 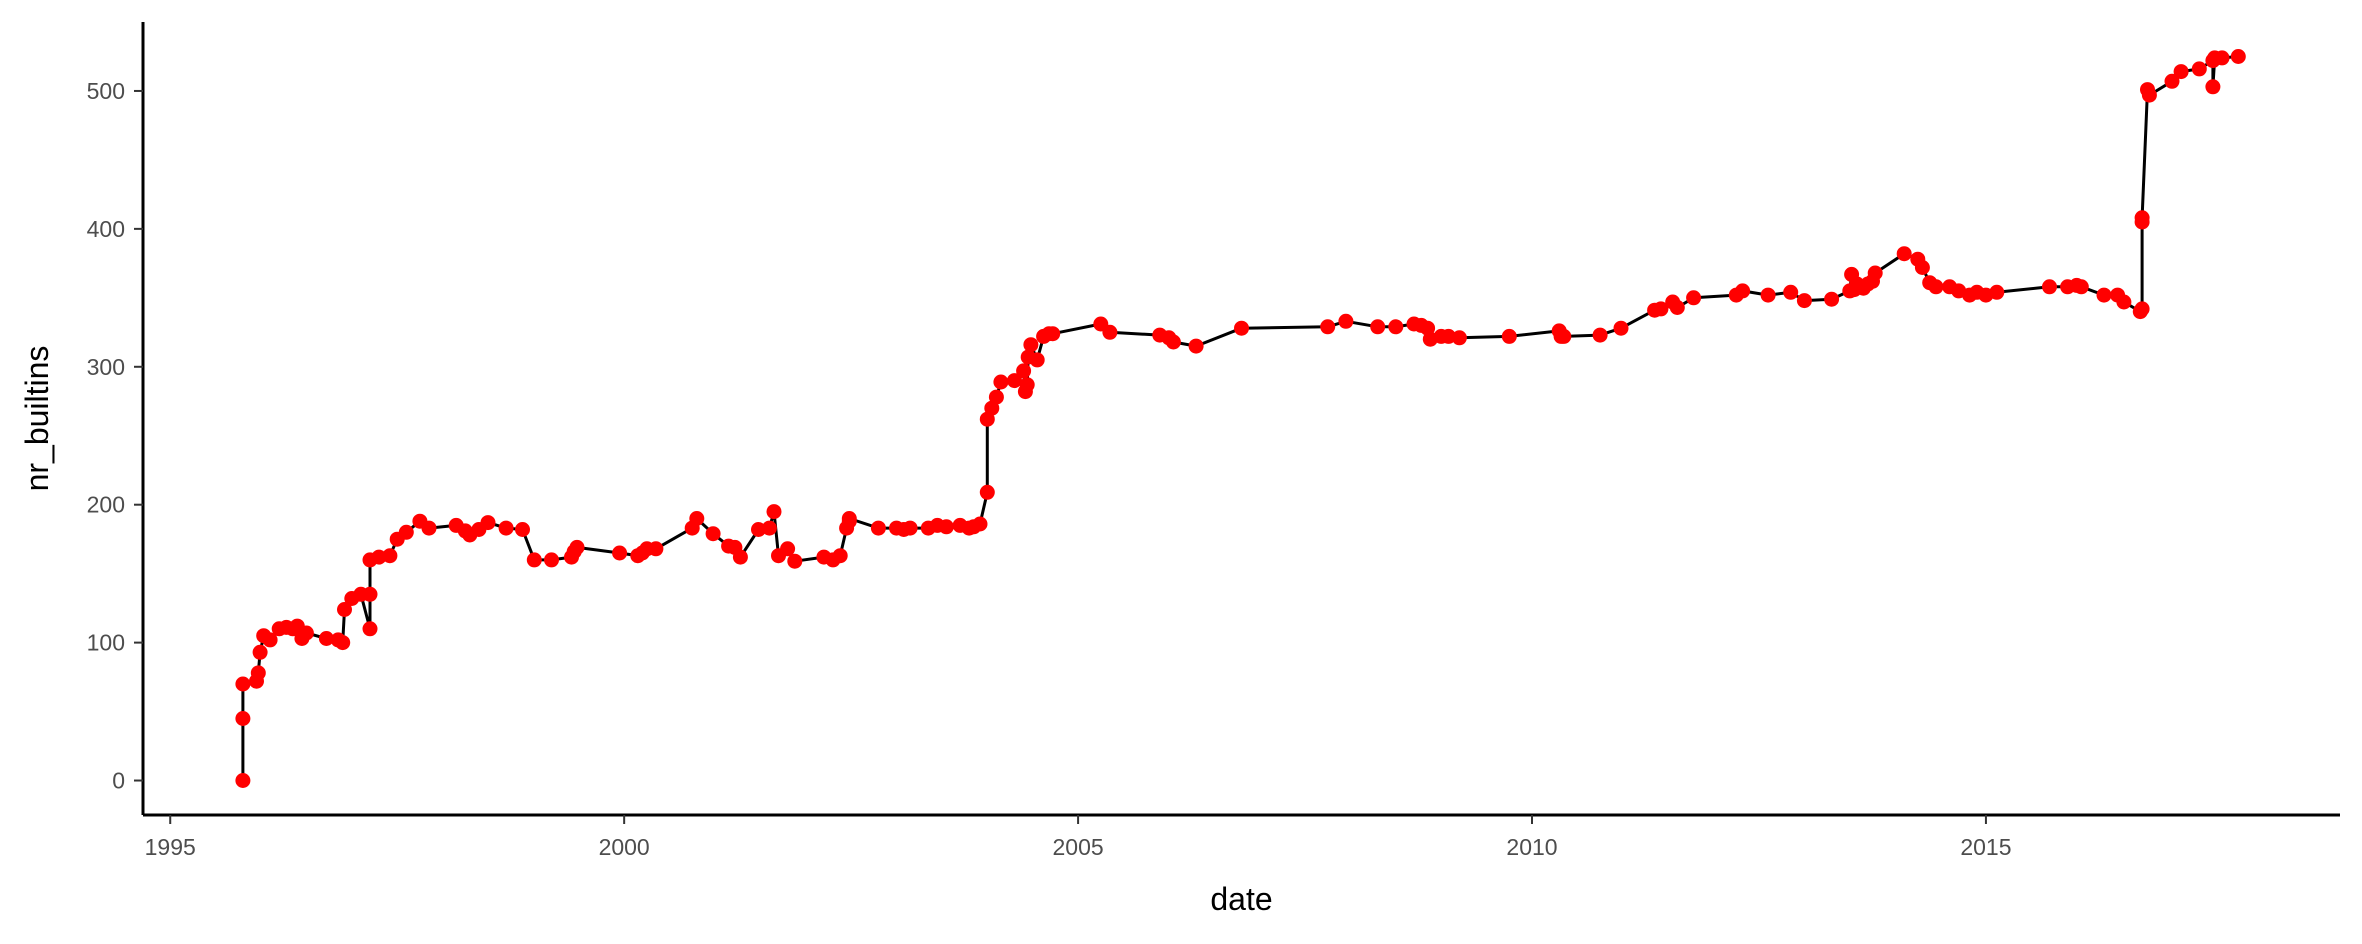 I want to click on x-axis-title: date, so click(x=1241, y=899).